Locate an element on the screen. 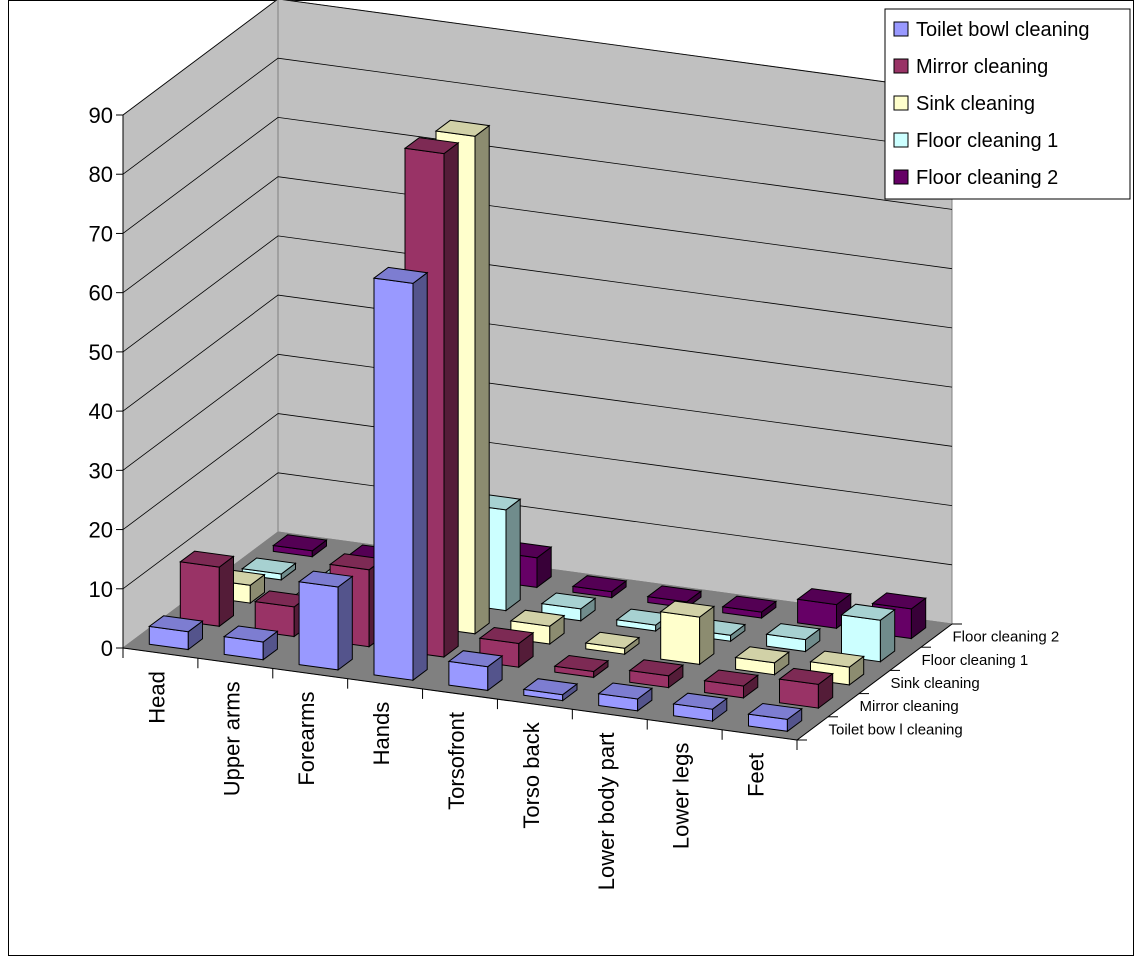  x-tick-label: Lower legs is located at coordinates (681, 796).